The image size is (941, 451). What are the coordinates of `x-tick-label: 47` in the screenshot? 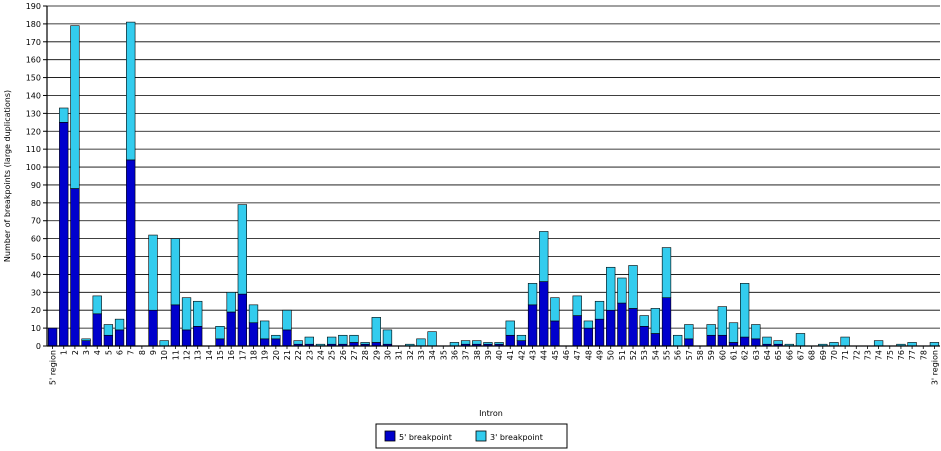 It's located at (577, 355).